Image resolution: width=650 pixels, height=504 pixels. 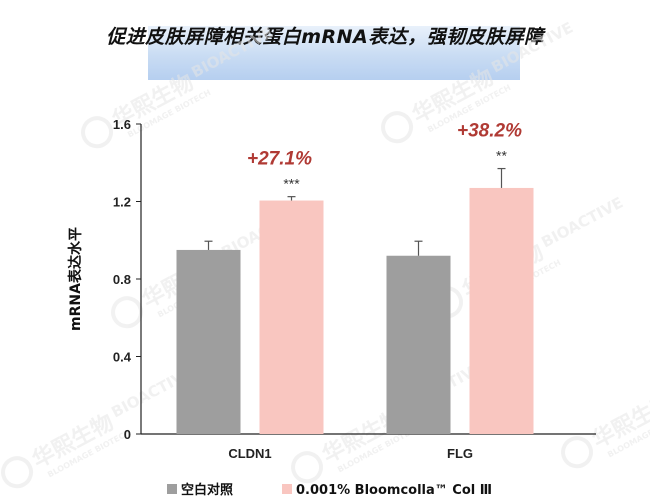 I want to click on legend-swatch-treatment, so click(x=287, y=489).